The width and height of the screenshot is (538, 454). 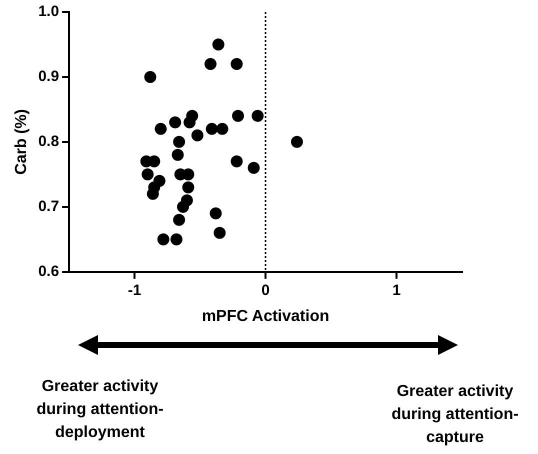 I want to click on y-tick-label: 0.7, so click(x=49, y=206).